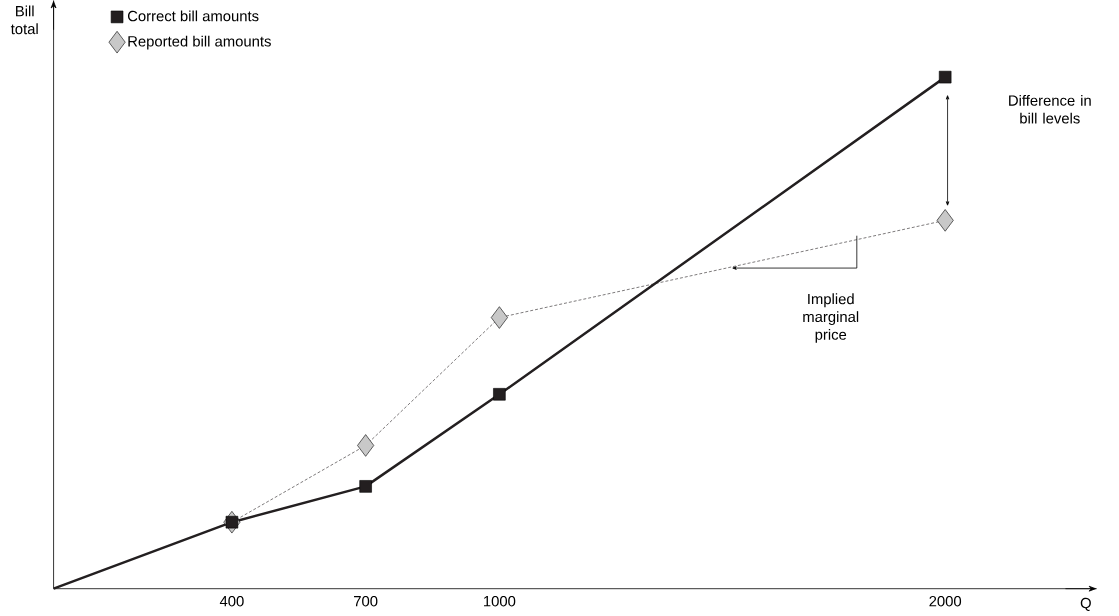 The image size is (1119, 616). Describe the element at coordinates (831, 318) in the screenshot. I see `annotation: Implied marginal price` at that location.